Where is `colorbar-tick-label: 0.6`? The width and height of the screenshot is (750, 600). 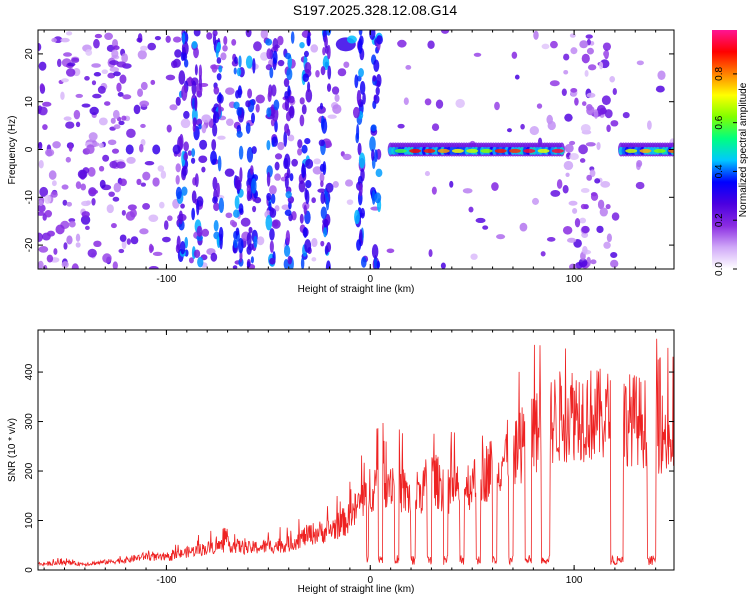
colorbar-tick-label: 0.6 is located at coordinates (719, 122).